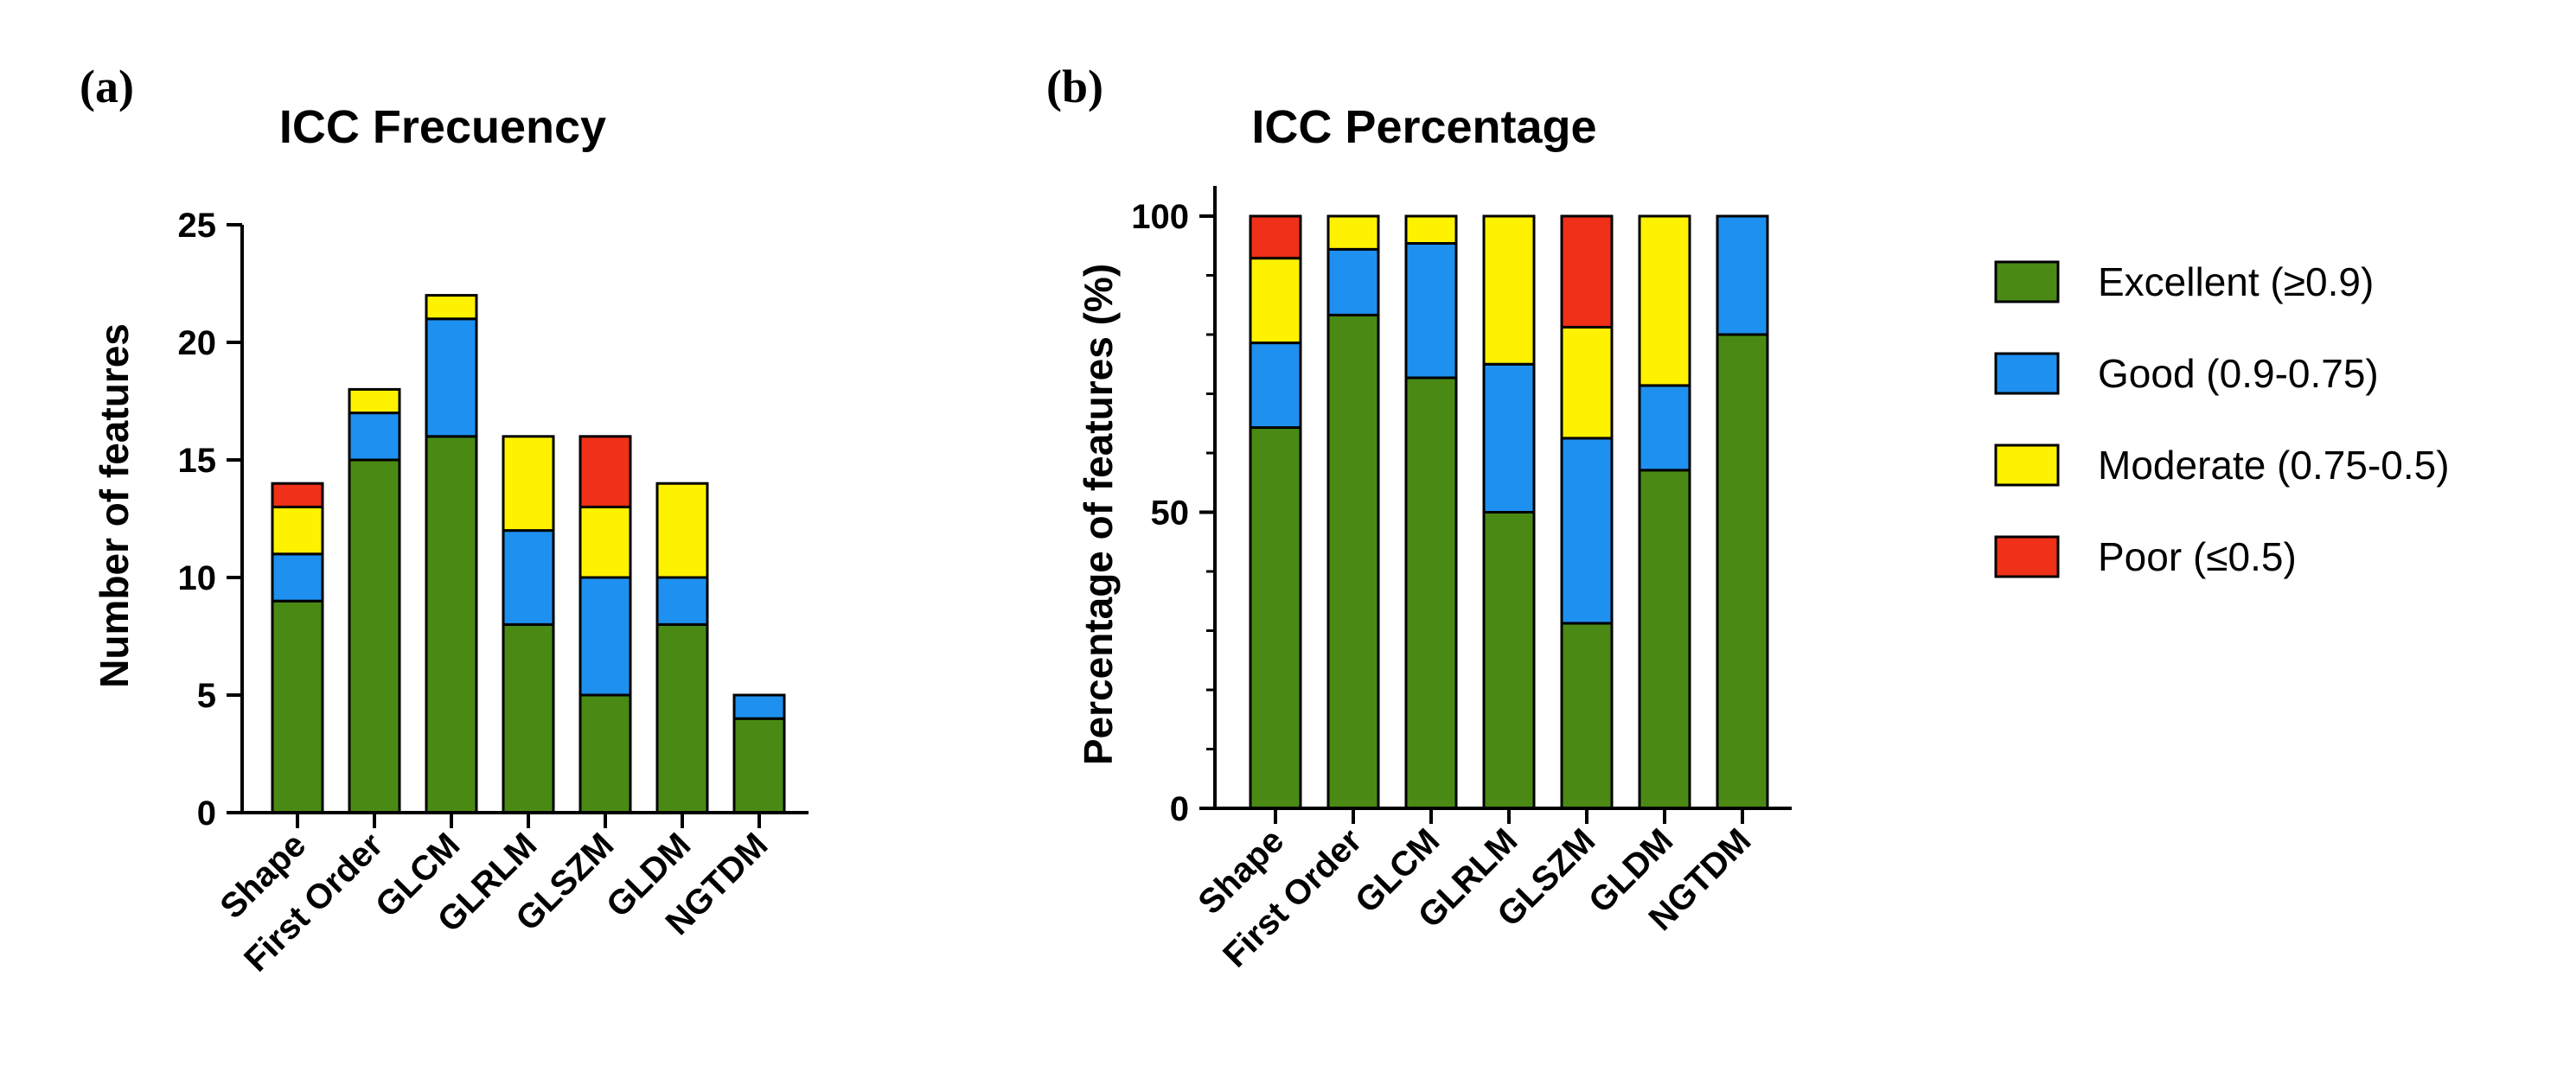 The image size is (2576, 1072). What do you see at coordinates (2238, 373) in the screenshot?
I see `legend-label-good: Good (0.9-0.75)` at bounding box center [2238, 373].